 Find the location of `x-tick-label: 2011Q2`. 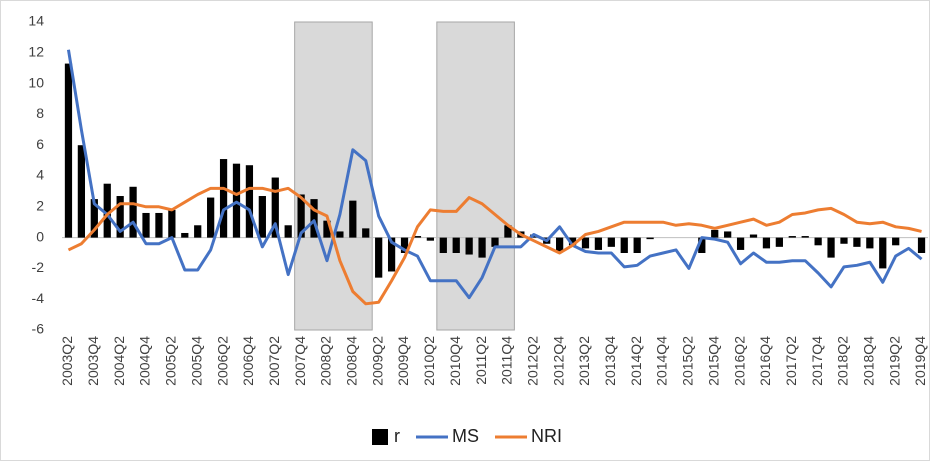

x-tick-label: 2011Q2 is located at coordinates (481, 360).